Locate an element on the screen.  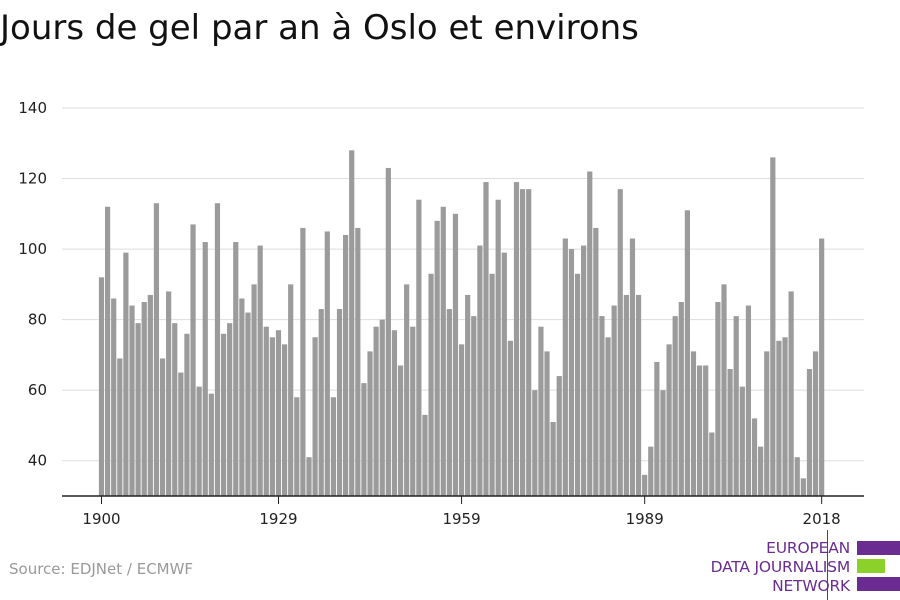
bar-1965 is located at coordinates (498, 347).